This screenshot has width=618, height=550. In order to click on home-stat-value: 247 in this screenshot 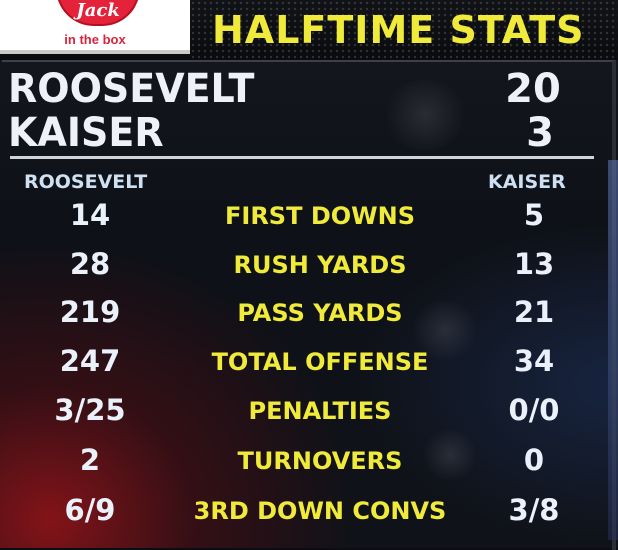, I will do `click(90, 361)`.